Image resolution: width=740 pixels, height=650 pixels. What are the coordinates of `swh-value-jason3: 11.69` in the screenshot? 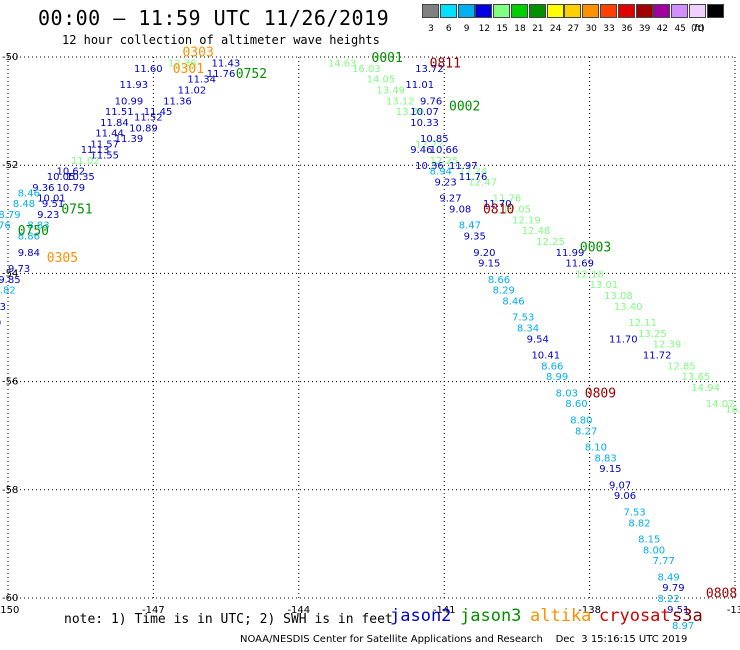 It's located at (579, 264).